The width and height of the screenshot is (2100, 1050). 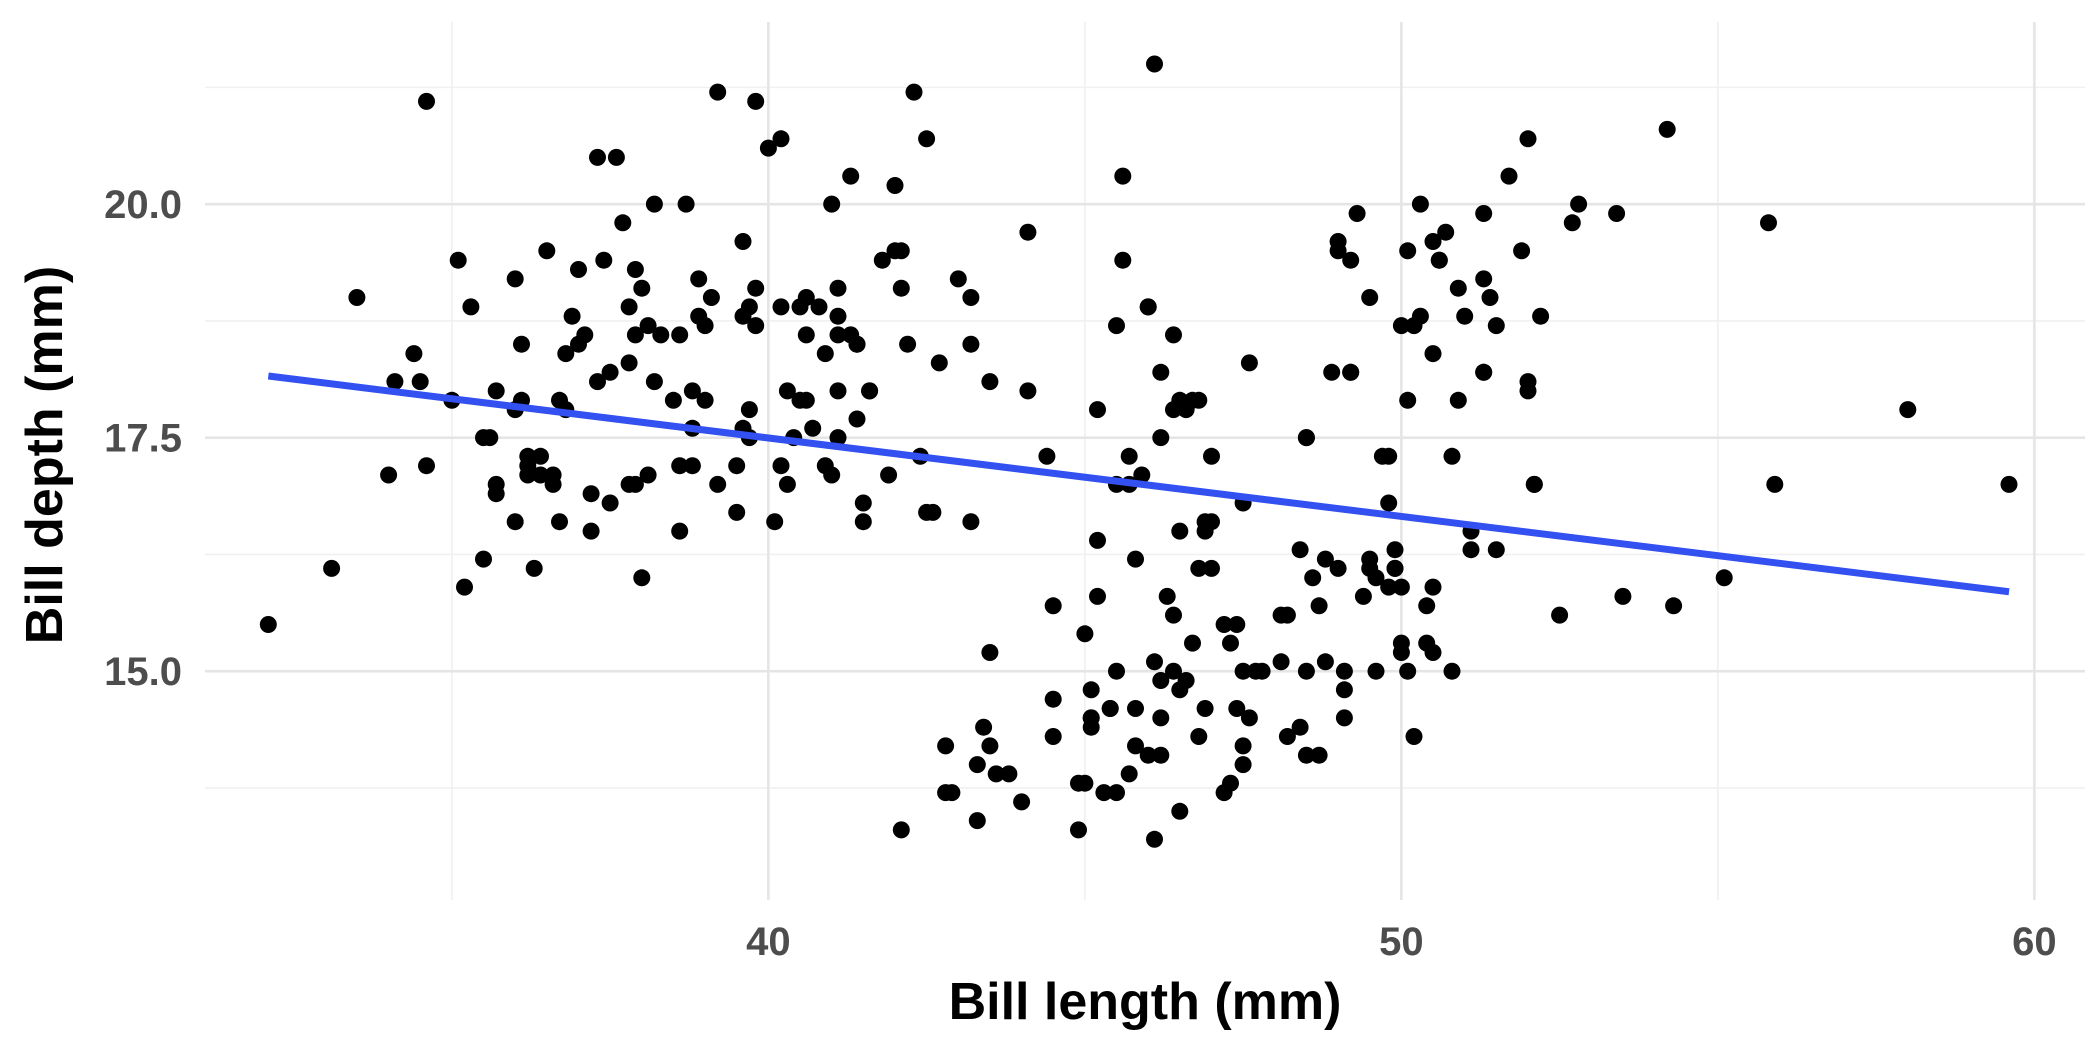 What do you see at coordinates (1145, 1002) in the screenshot?
I see `x-axis-title: Bill length (mm)` at bounding box center [1145, 1002].